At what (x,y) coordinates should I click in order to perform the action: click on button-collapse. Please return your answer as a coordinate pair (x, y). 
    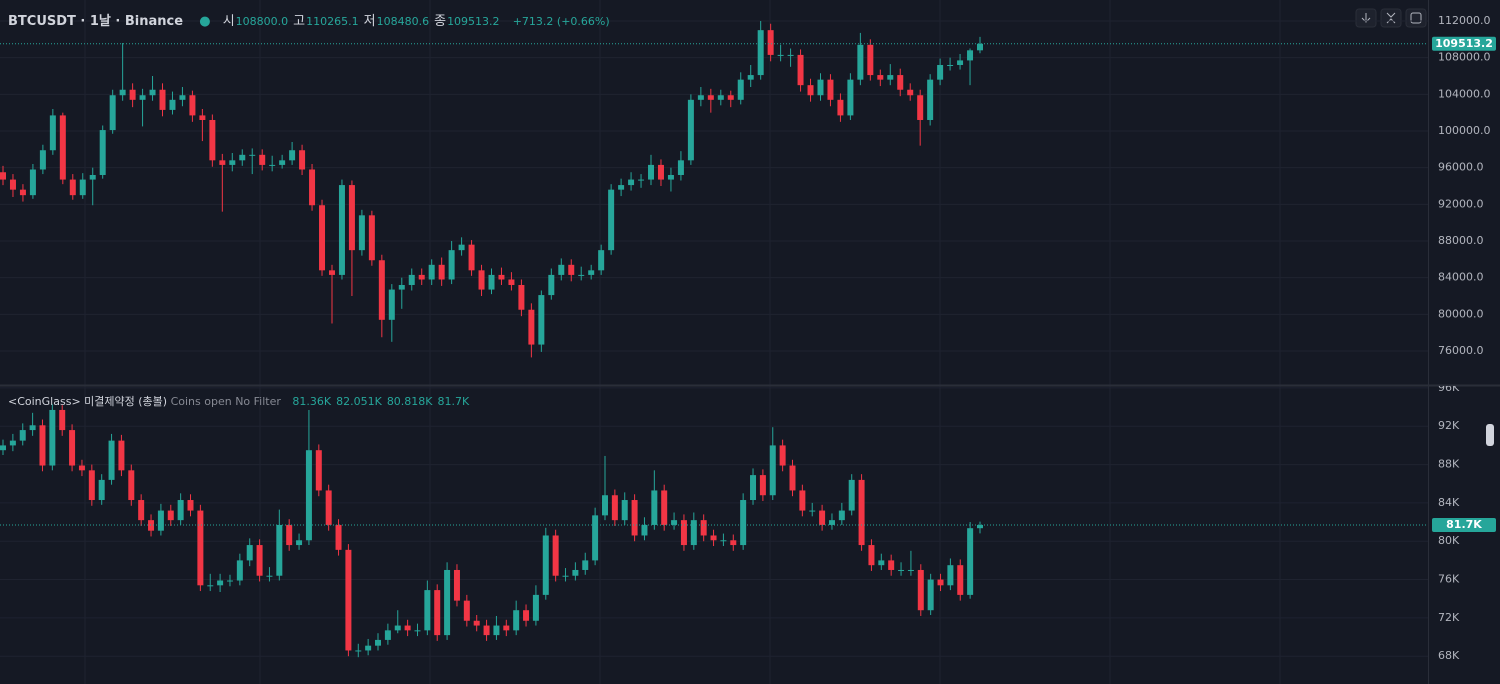
    Looking at the image, I should click on (1391, 18).